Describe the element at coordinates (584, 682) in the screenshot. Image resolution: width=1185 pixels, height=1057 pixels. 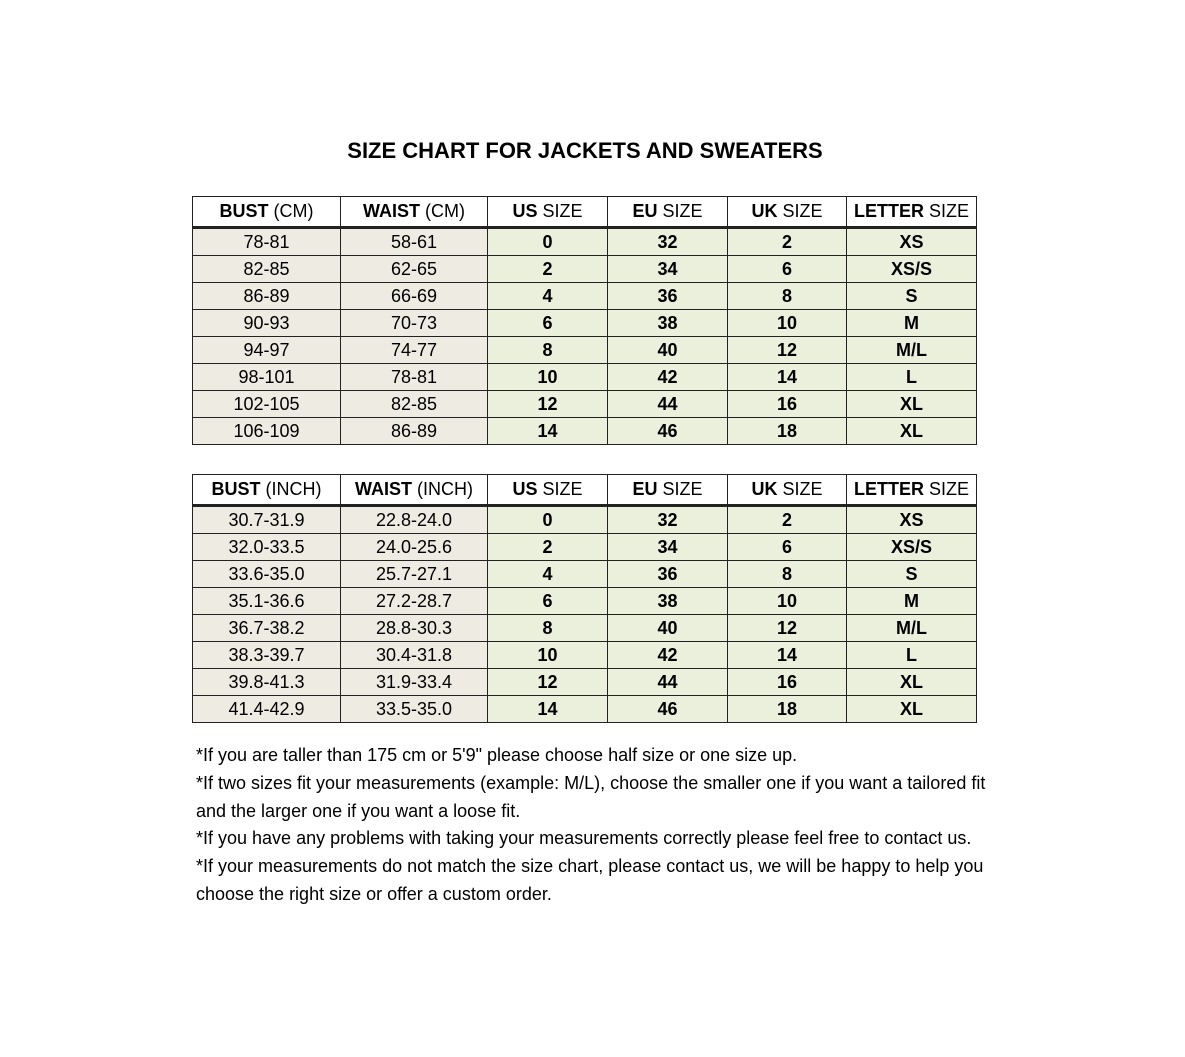
I see `table-row: 39.8-41.3 31.9-33.4 12 44 16 XL` at that location.